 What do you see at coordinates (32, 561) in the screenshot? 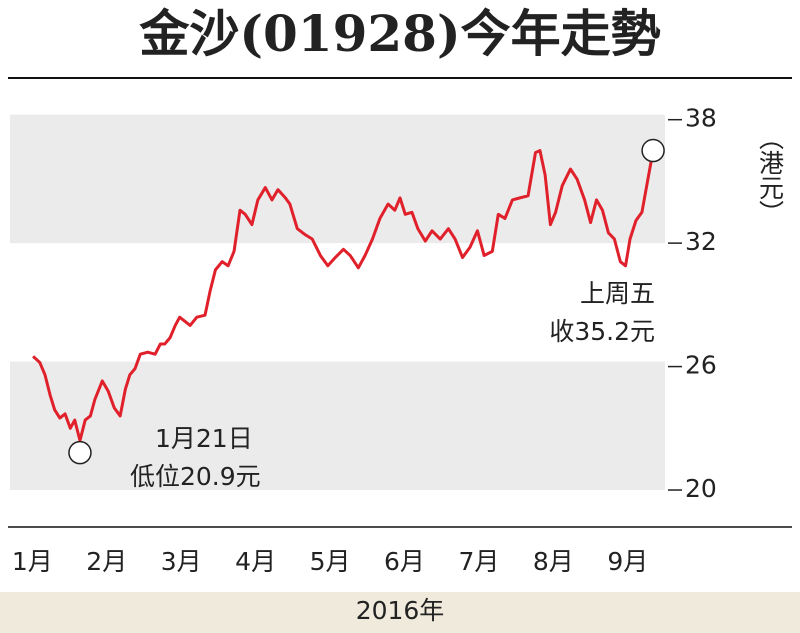
I see `x-tick-label: 1月` at bounding box center [32, 561].